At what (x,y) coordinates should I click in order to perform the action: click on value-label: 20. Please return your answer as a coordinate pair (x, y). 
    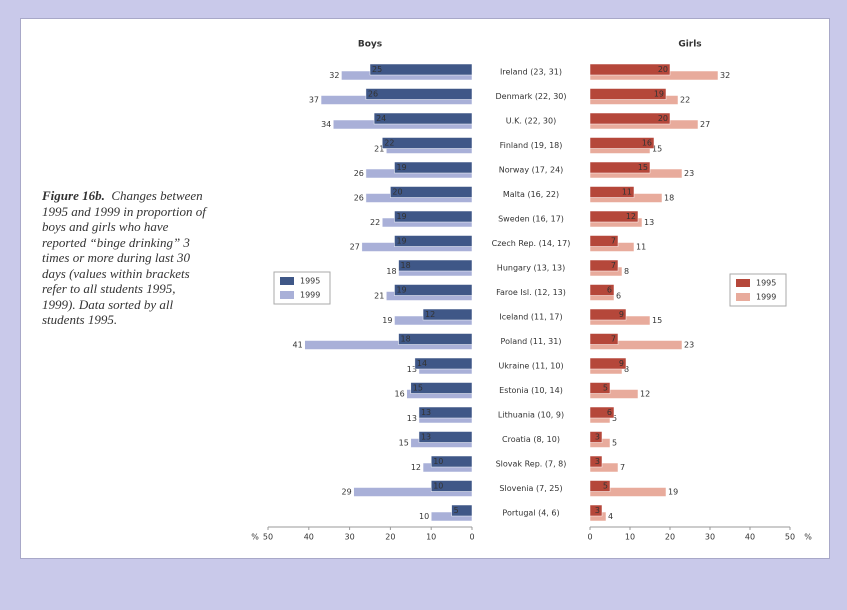
    Looking at the image, I should click on (663, 69).